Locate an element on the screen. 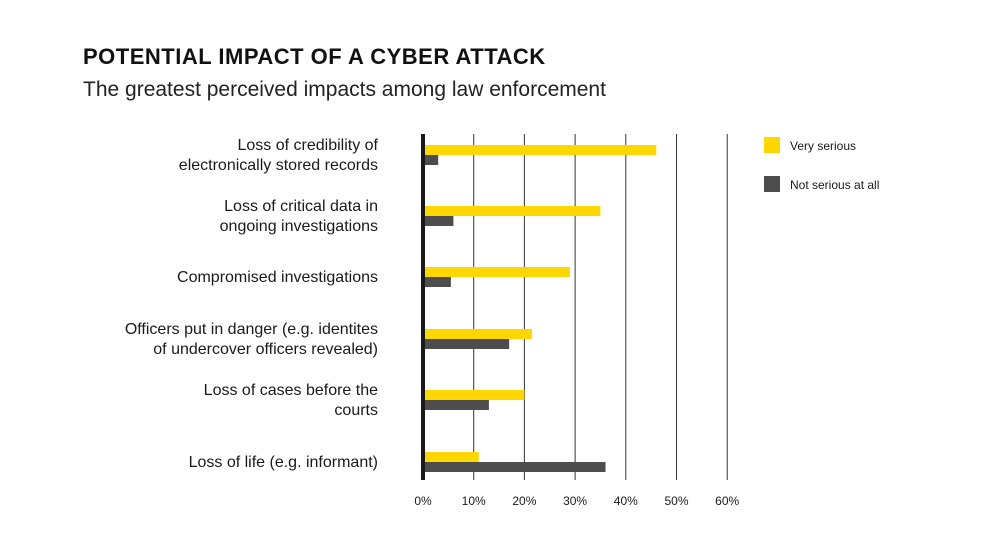  legend-label-not-serious: Not serious at all is located at coordinates (834, 185).